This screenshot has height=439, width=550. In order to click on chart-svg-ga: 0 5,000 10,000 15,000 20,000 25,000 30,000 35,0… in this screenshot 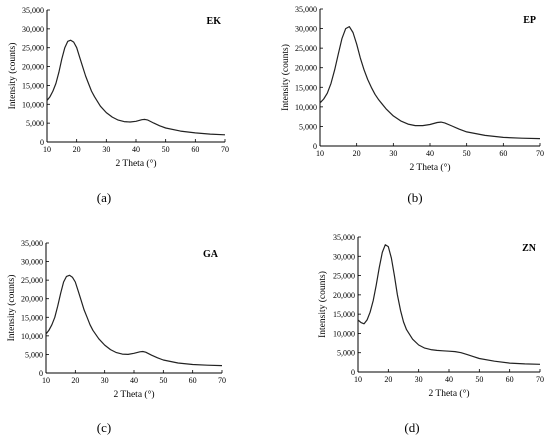, I will do `click(116, 319)`.